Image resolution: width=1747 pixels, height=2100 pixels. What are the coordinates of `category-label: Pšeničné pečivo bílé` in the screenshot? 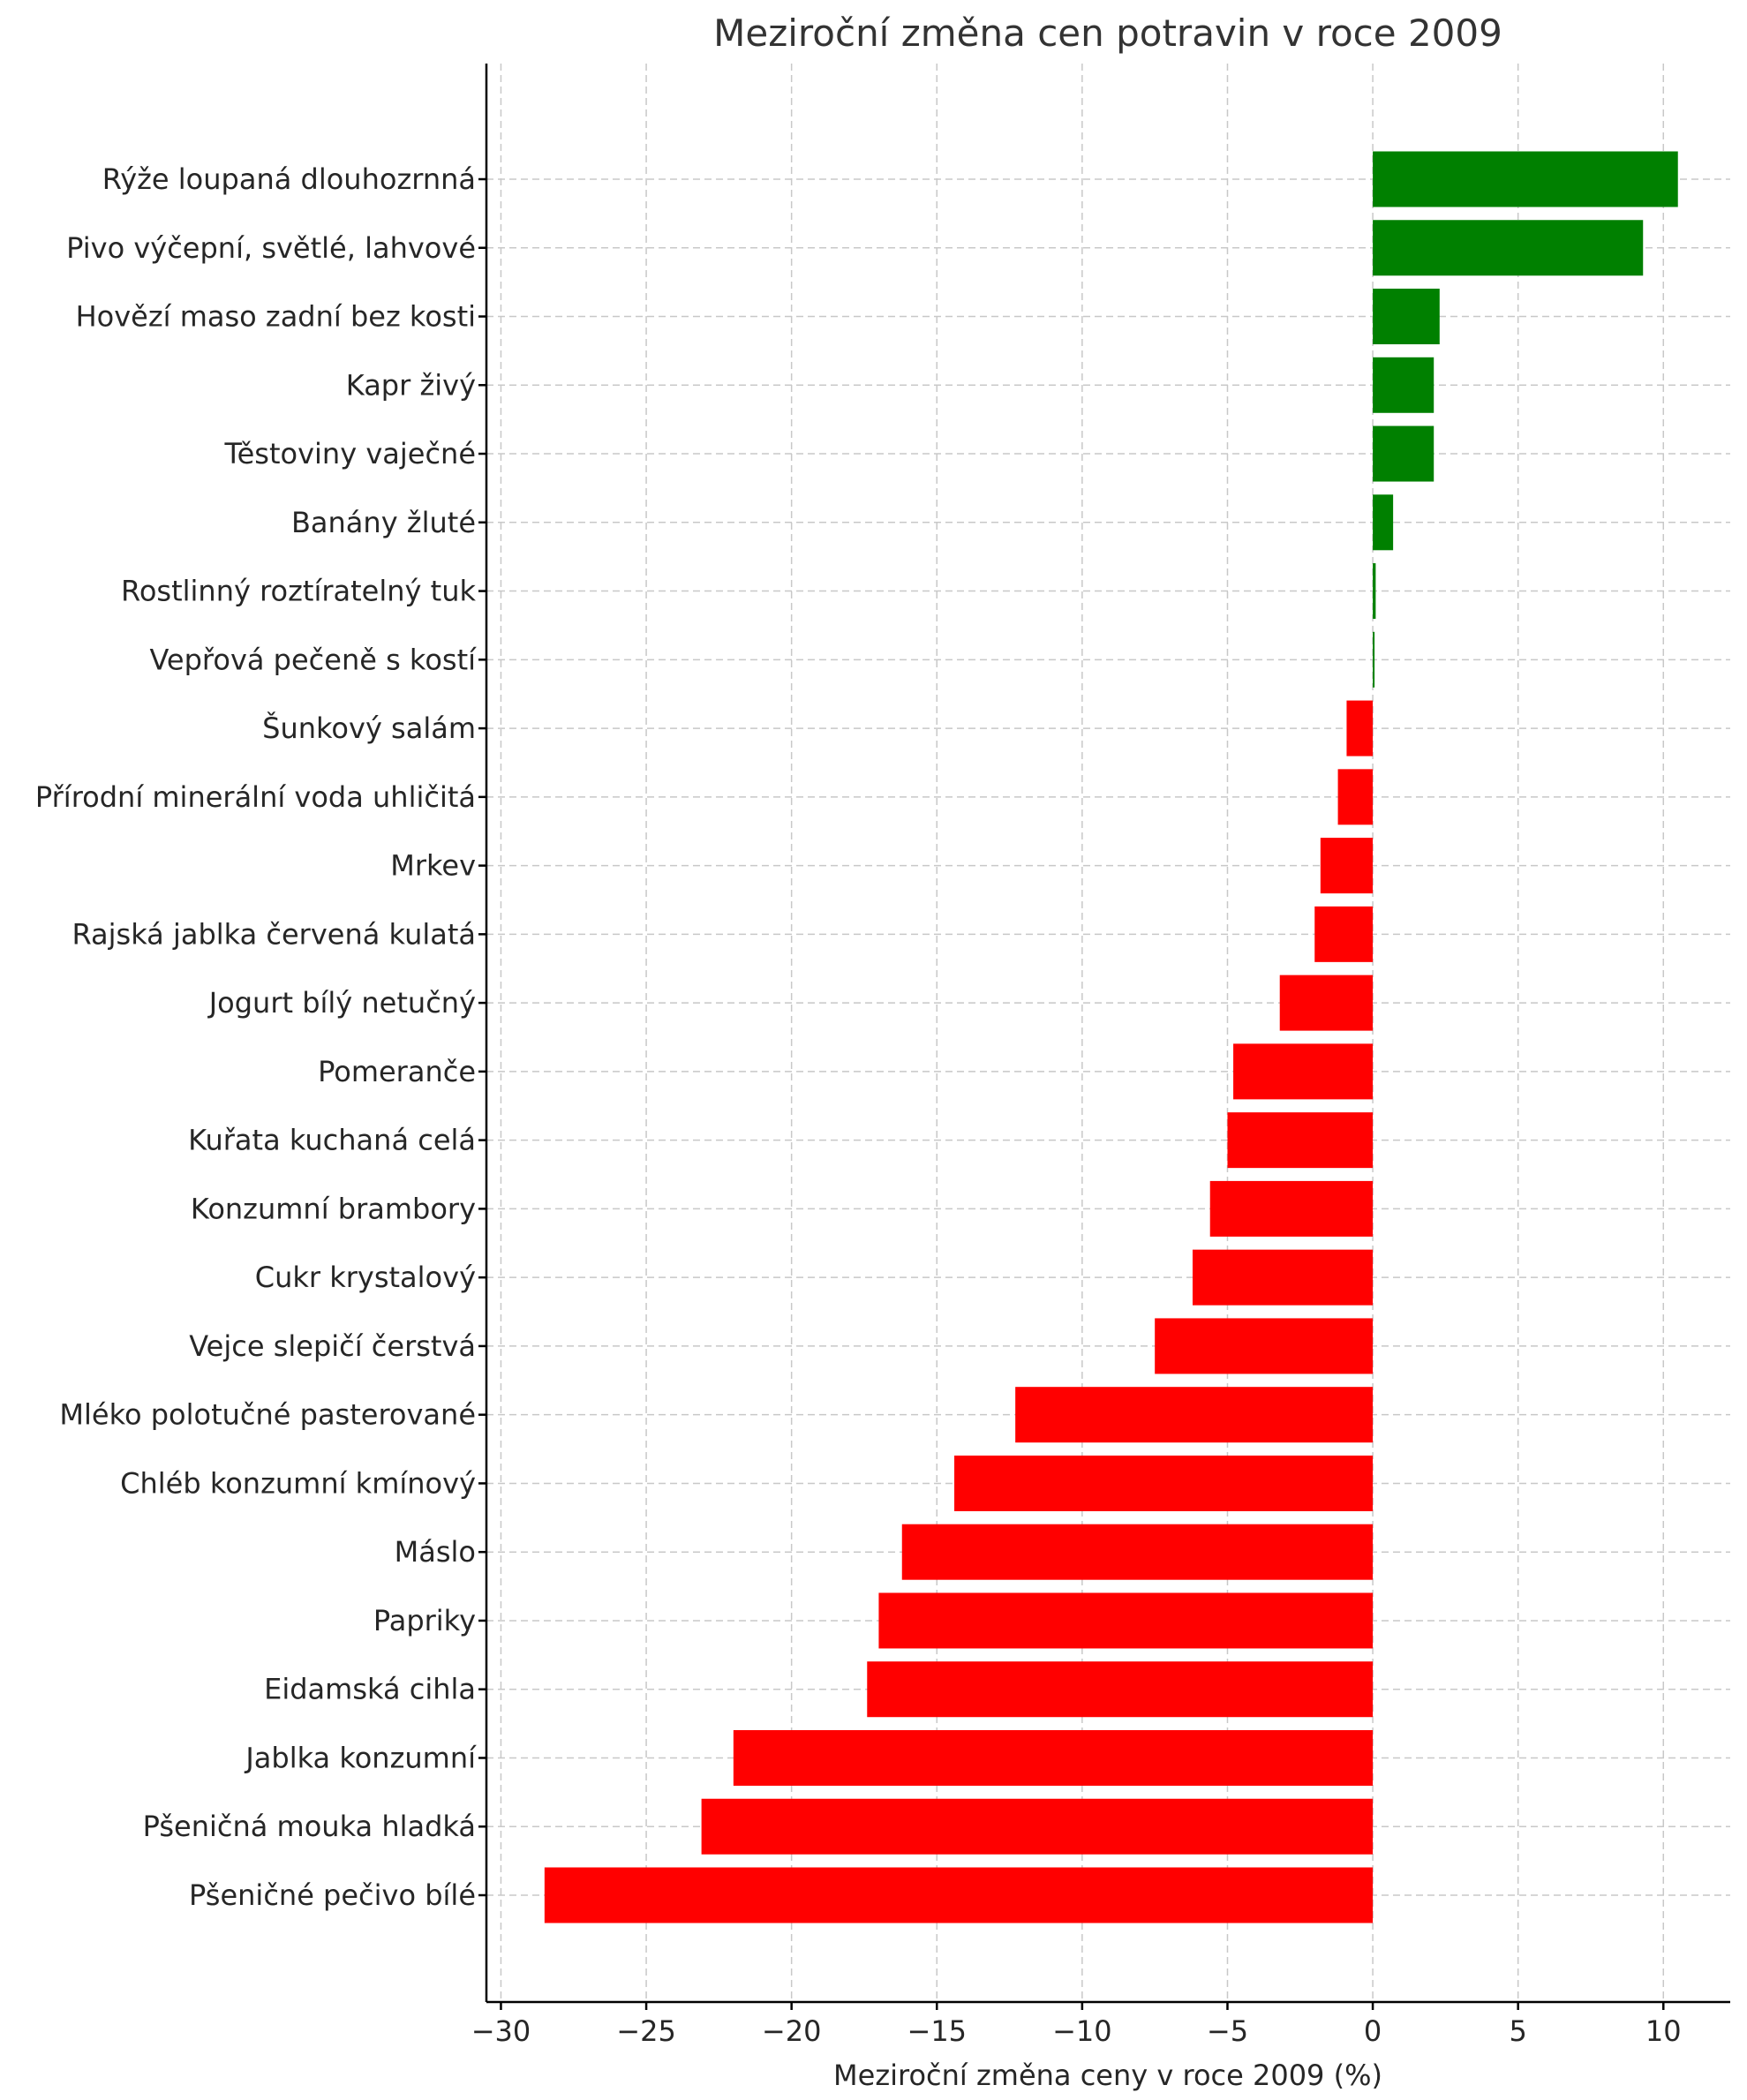 It's located at (332, 1895).